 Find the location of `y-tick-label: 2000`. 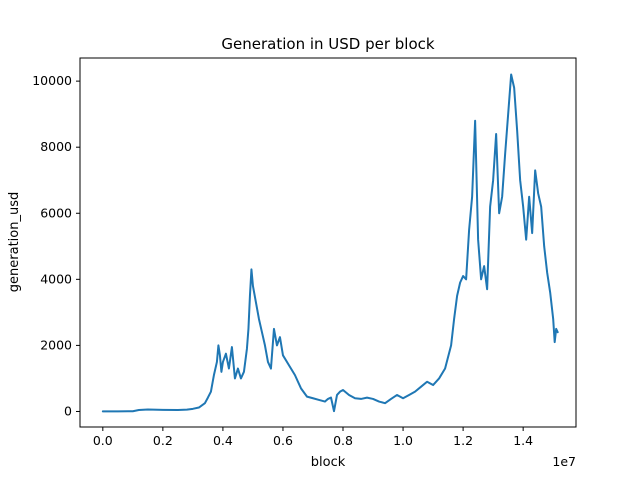

y-tick-label: 2000 is located at coordinates (56, 344).